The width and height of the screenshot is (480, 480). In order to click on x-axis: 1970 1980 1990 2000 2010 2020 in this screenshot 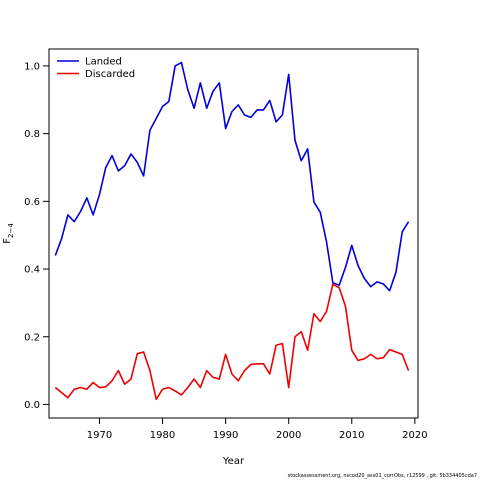, I will do `click(257, 429)`.